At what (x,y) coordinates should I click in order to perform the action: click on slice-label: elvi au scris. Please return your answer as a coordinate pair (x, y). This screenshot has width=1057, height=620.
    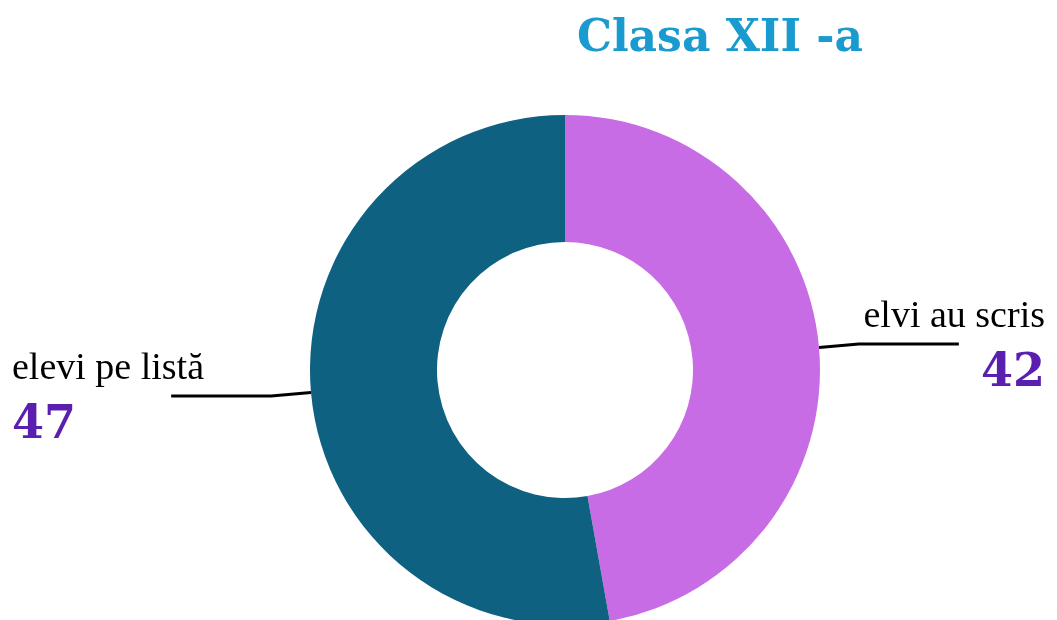
    Looking at the image, I should click on (954, 314).